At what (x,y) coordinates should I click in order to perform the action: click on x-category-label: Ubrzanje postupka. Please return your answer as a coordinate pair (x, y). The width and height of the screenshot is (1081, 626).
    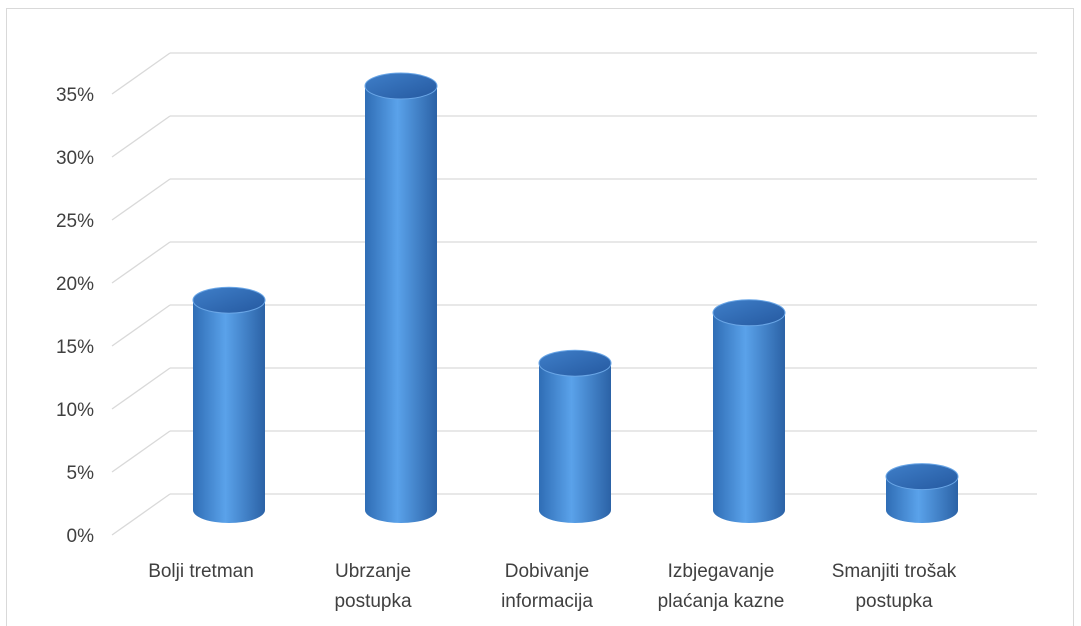
    Looking at the image, I should click on (373, 586).